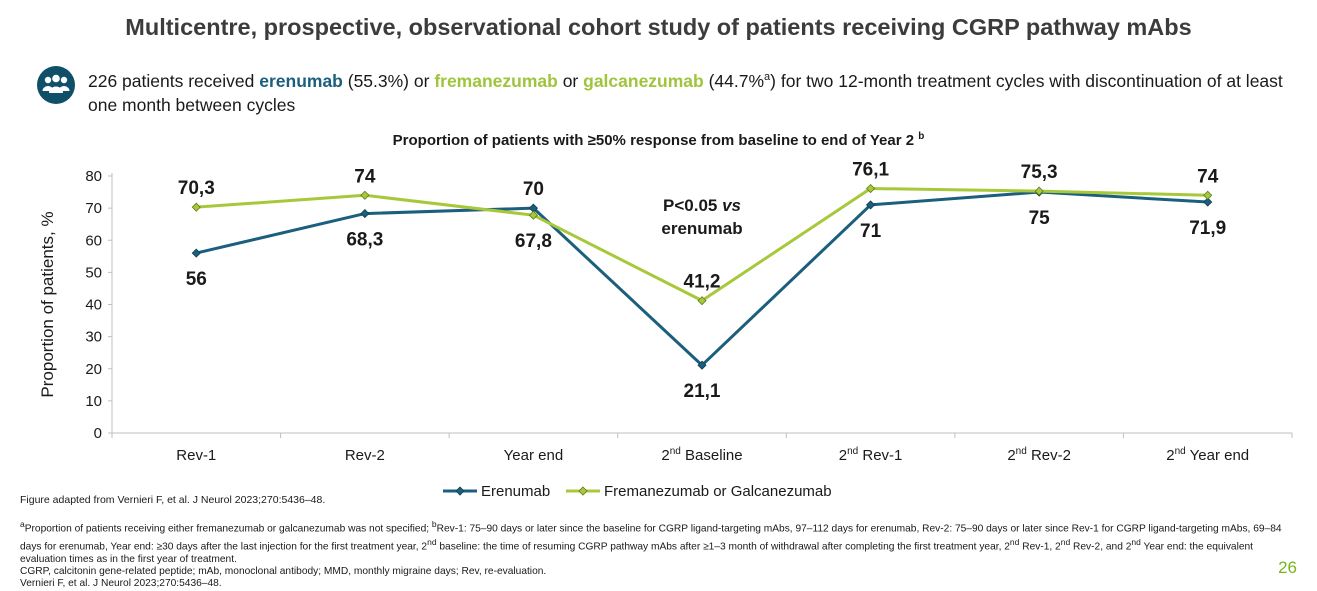 The width and height of the screenshot is (1317, 591). I want to click on data-label: 67,8, so click(533, 241).